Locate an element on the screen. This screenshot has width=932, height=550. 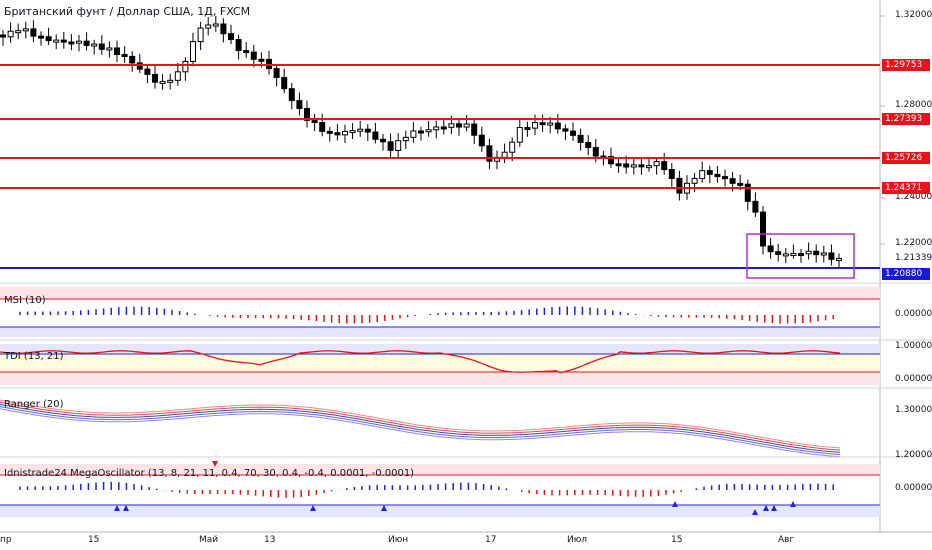
tdi-axis-label: 0.00000 is located at coordinates (913, 379).